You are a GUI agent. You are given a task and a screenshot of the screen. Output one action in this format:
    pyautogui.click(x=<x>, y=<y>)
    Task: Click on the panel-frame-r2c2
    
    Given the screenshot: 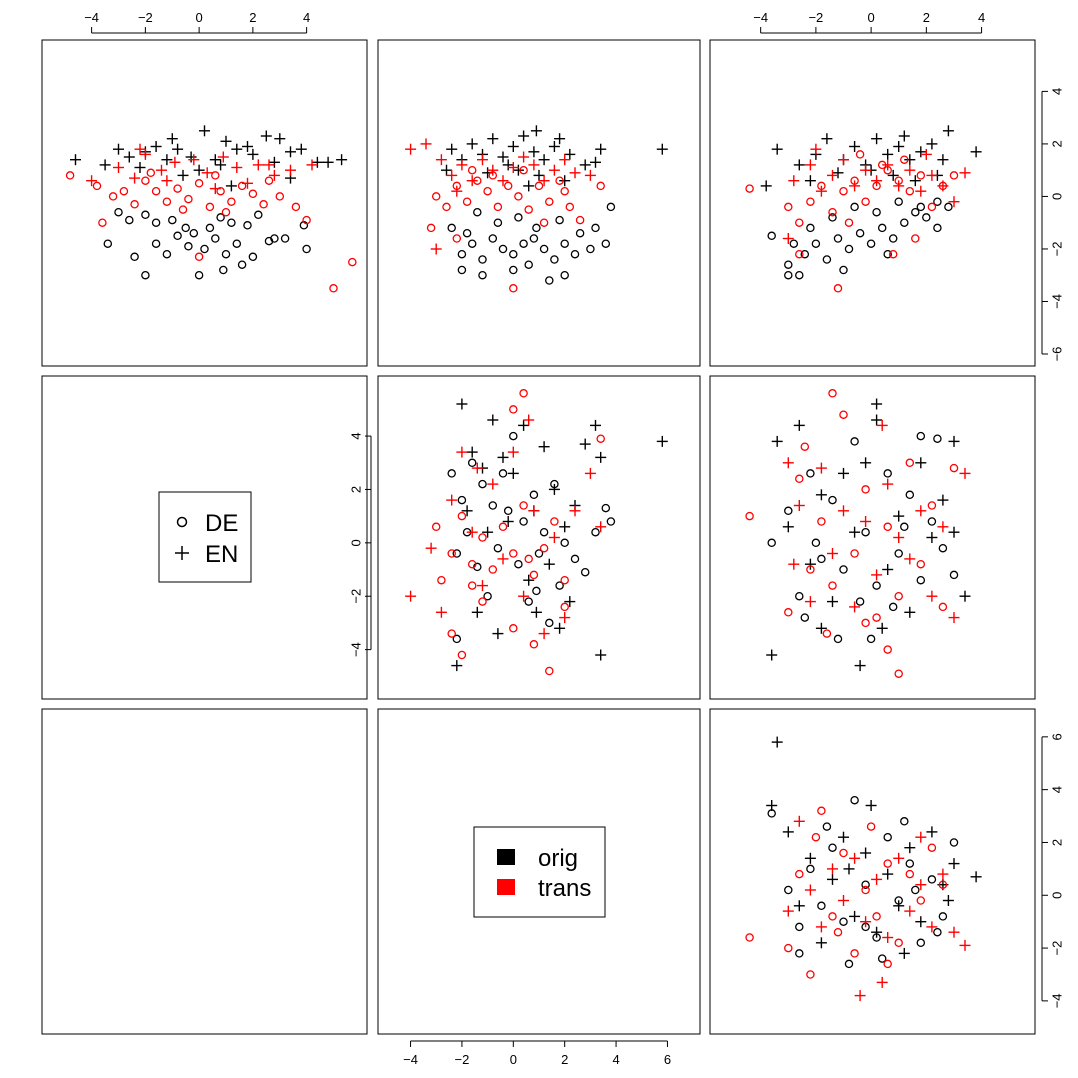 What is the action you would take?
    pyautogui.click(x=539, y=537)
    